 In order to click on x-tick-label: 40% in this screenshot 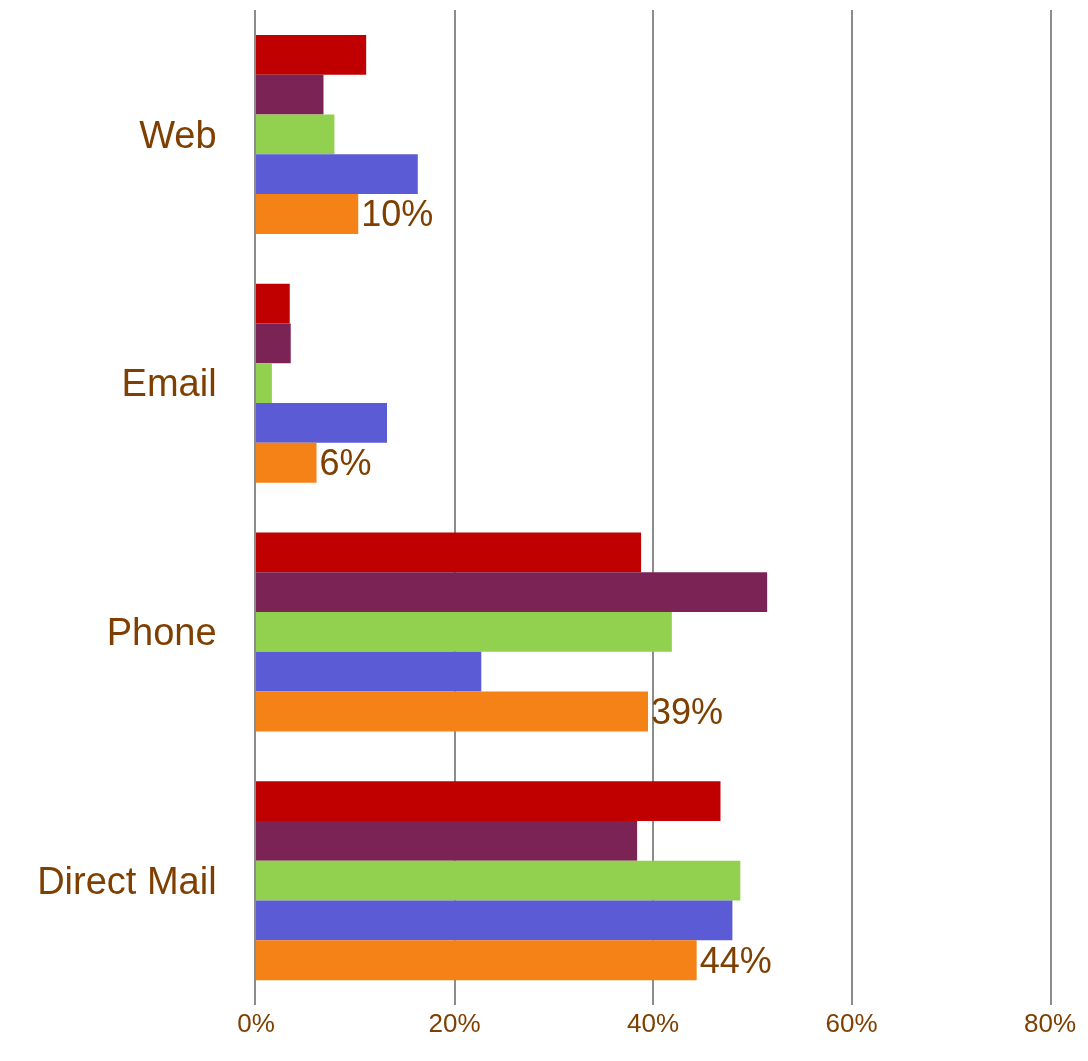, I will do `click(653, 1023)`.